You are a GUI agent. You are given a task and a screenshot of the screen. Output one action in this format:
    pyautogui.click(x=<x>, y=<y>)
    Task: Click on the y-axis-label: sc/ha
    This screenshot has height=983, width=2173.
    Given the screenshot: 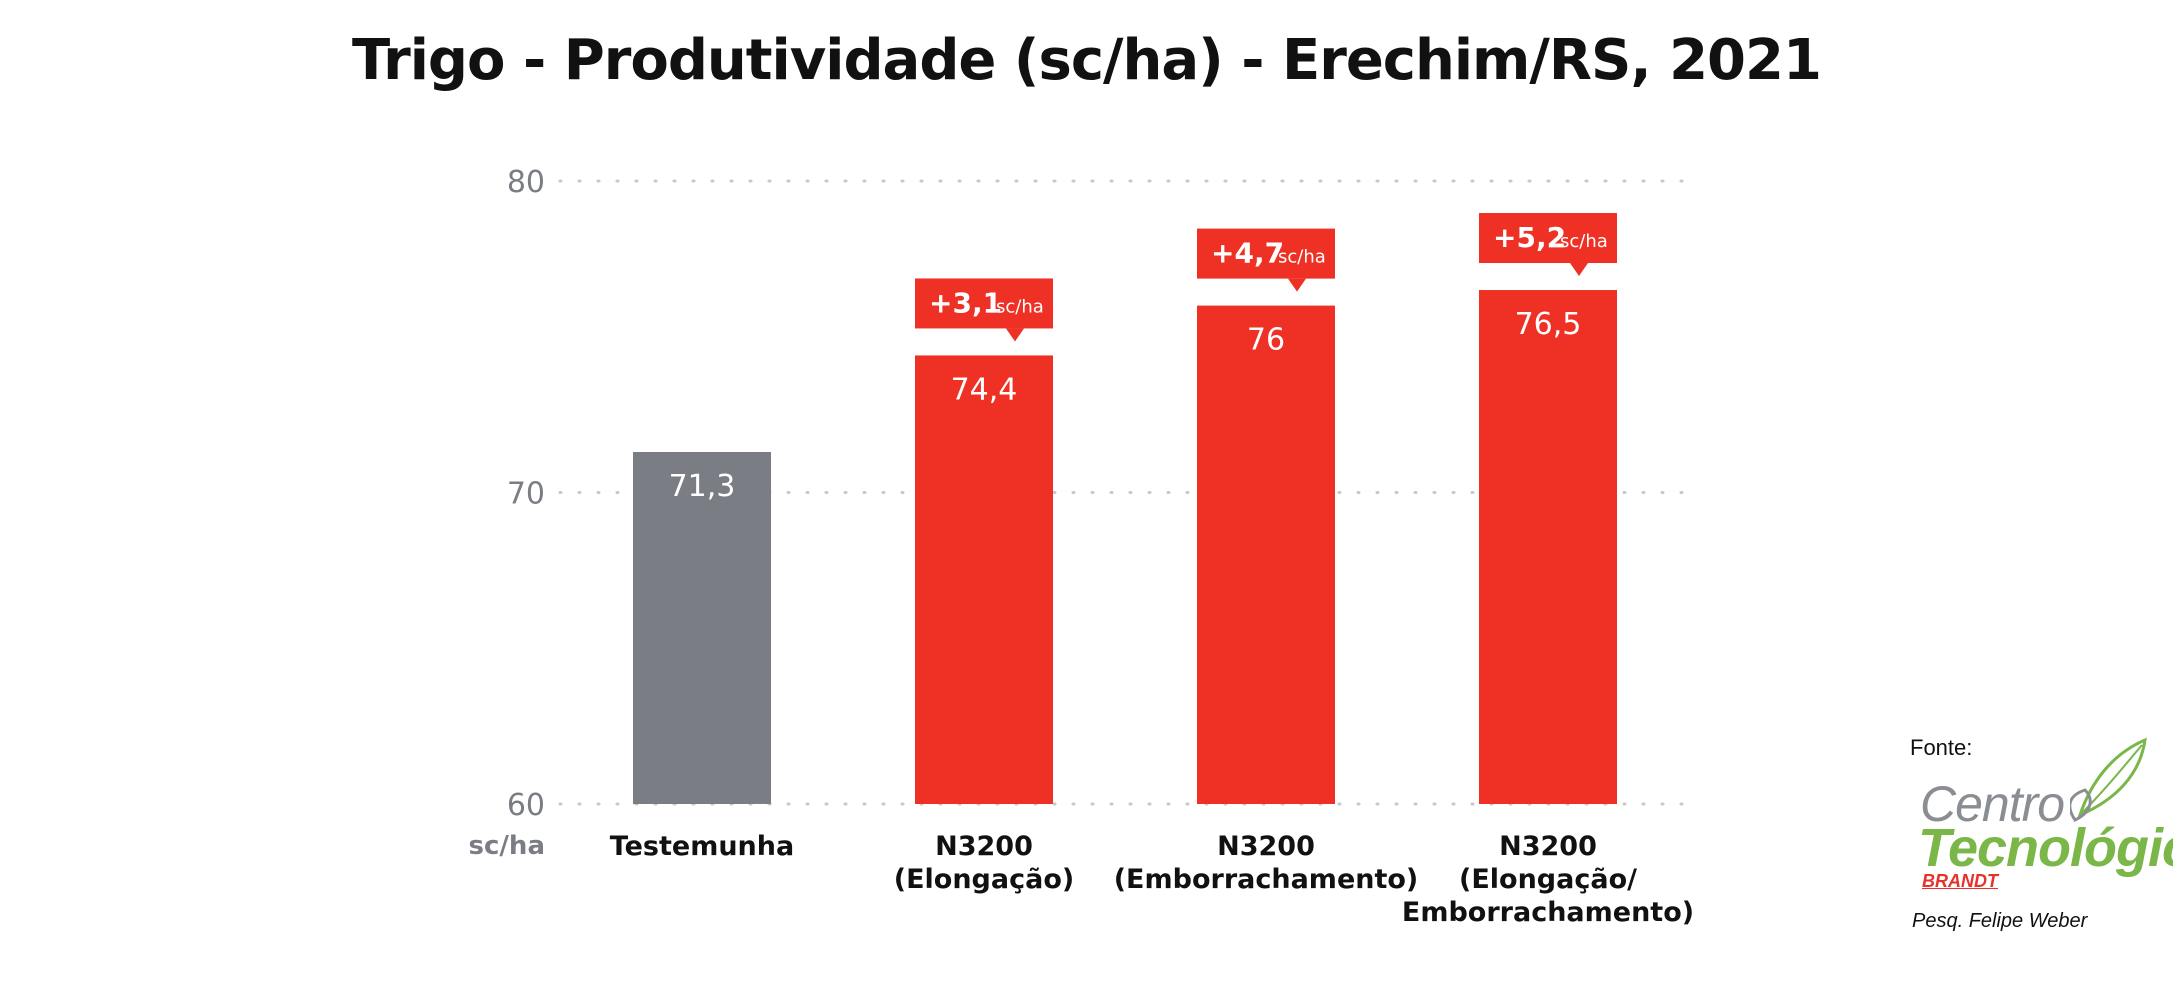 What is the action you would take?
    pyautogui.click(x=507, y=846)
    